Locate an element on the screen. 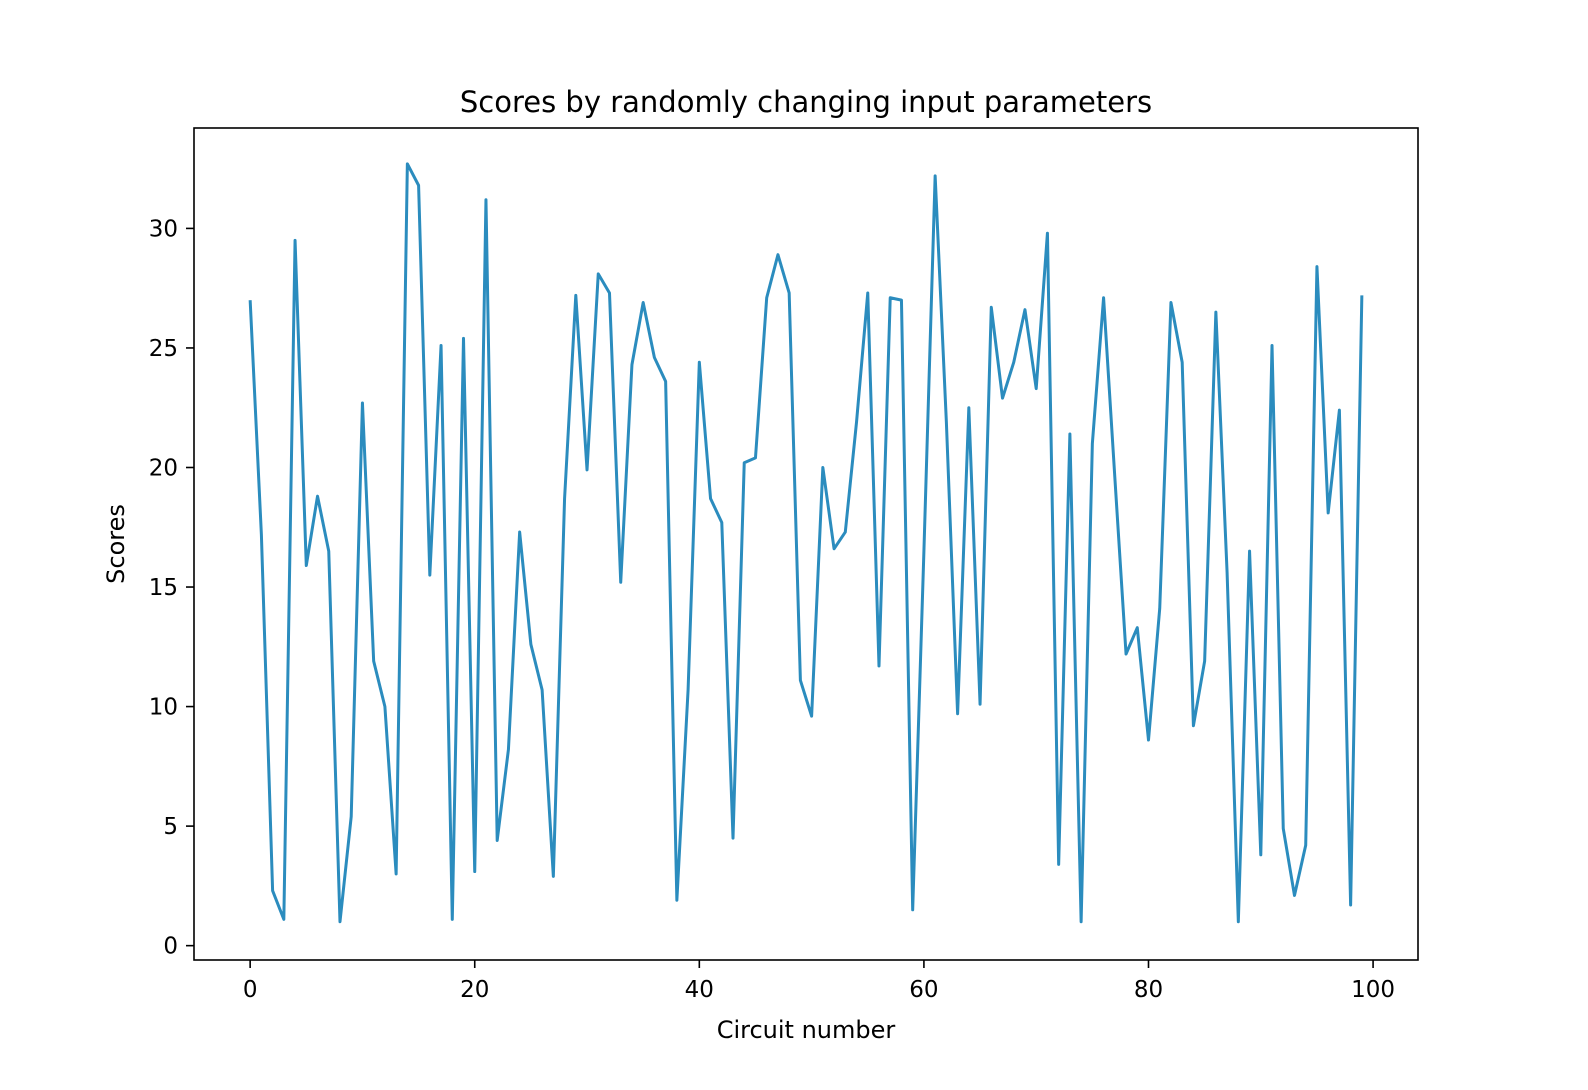 Image resolution: width=1588 pixels, height=1090 pixels. x-tick-label: 60 is located at coordinates (923, 990).